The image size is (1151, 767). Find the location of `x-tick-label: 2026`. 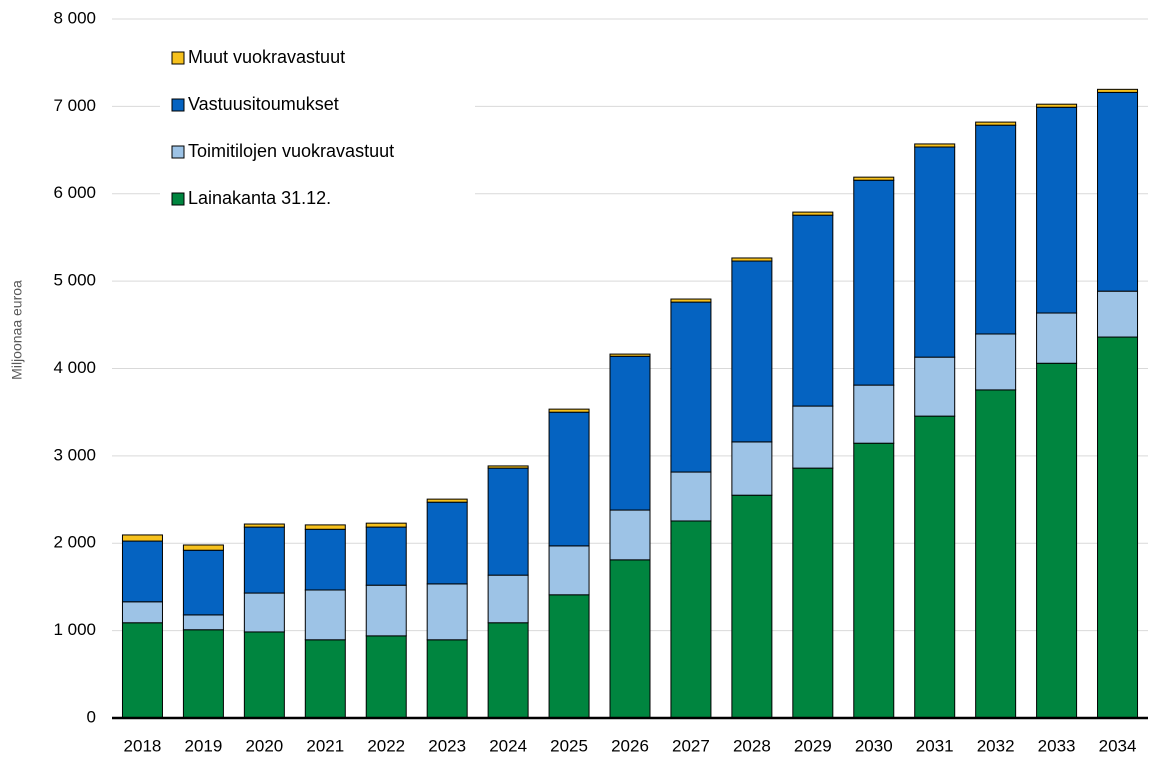

x-tick-label: 2026 is located at coordinates (630, 745).